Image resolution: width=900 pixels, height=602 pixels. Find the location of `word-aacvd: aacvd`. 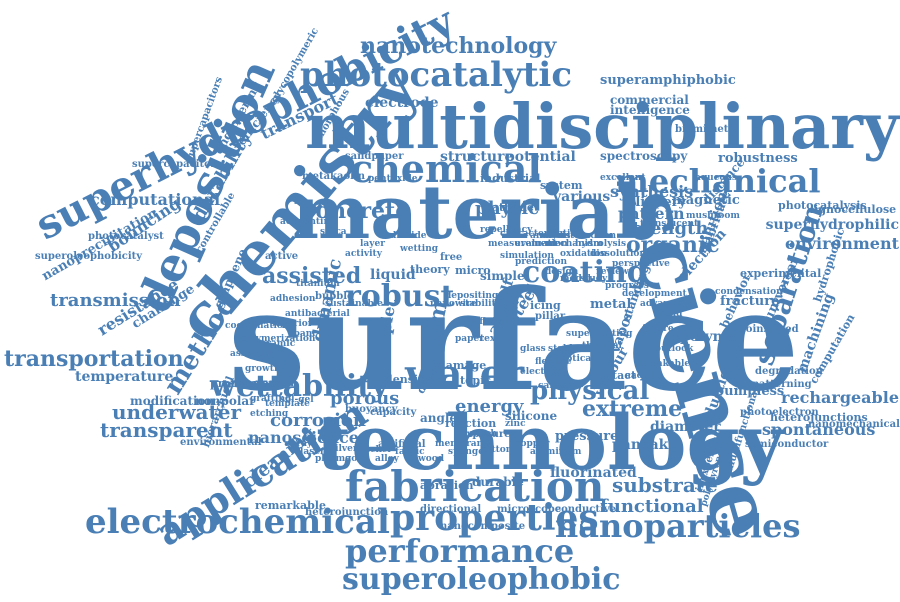

word-aacvd: aacvd is located at coordinates (639, 376).